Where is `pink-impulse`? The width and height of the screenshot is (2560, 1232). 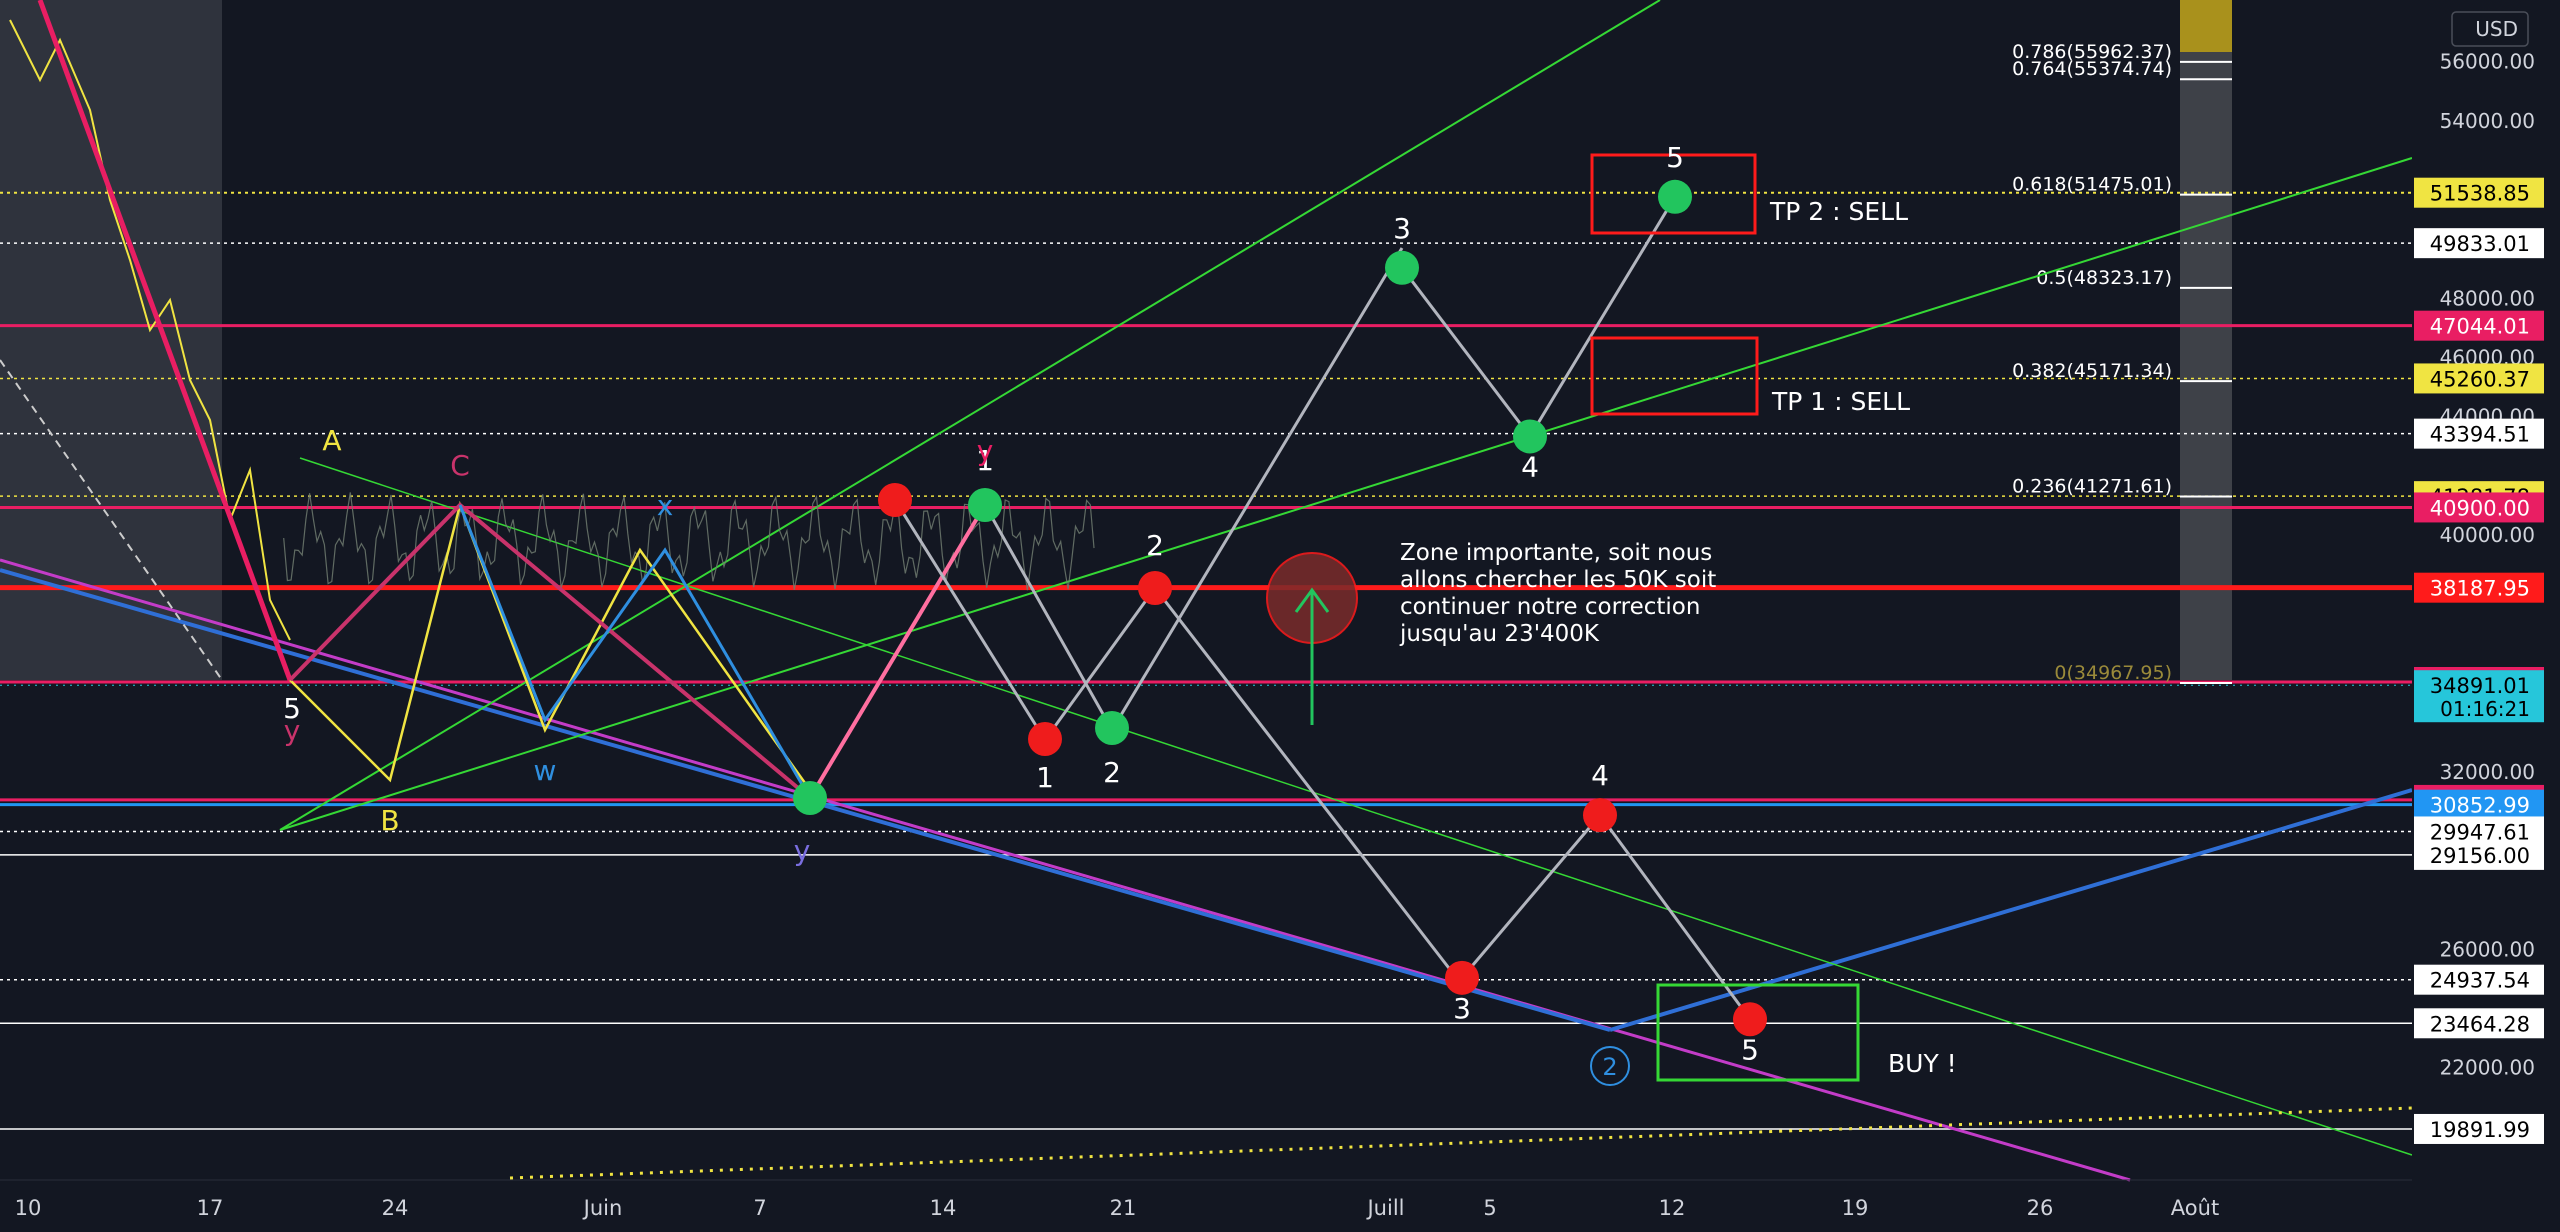 pink-impulse is located at coordinates (165, 340).